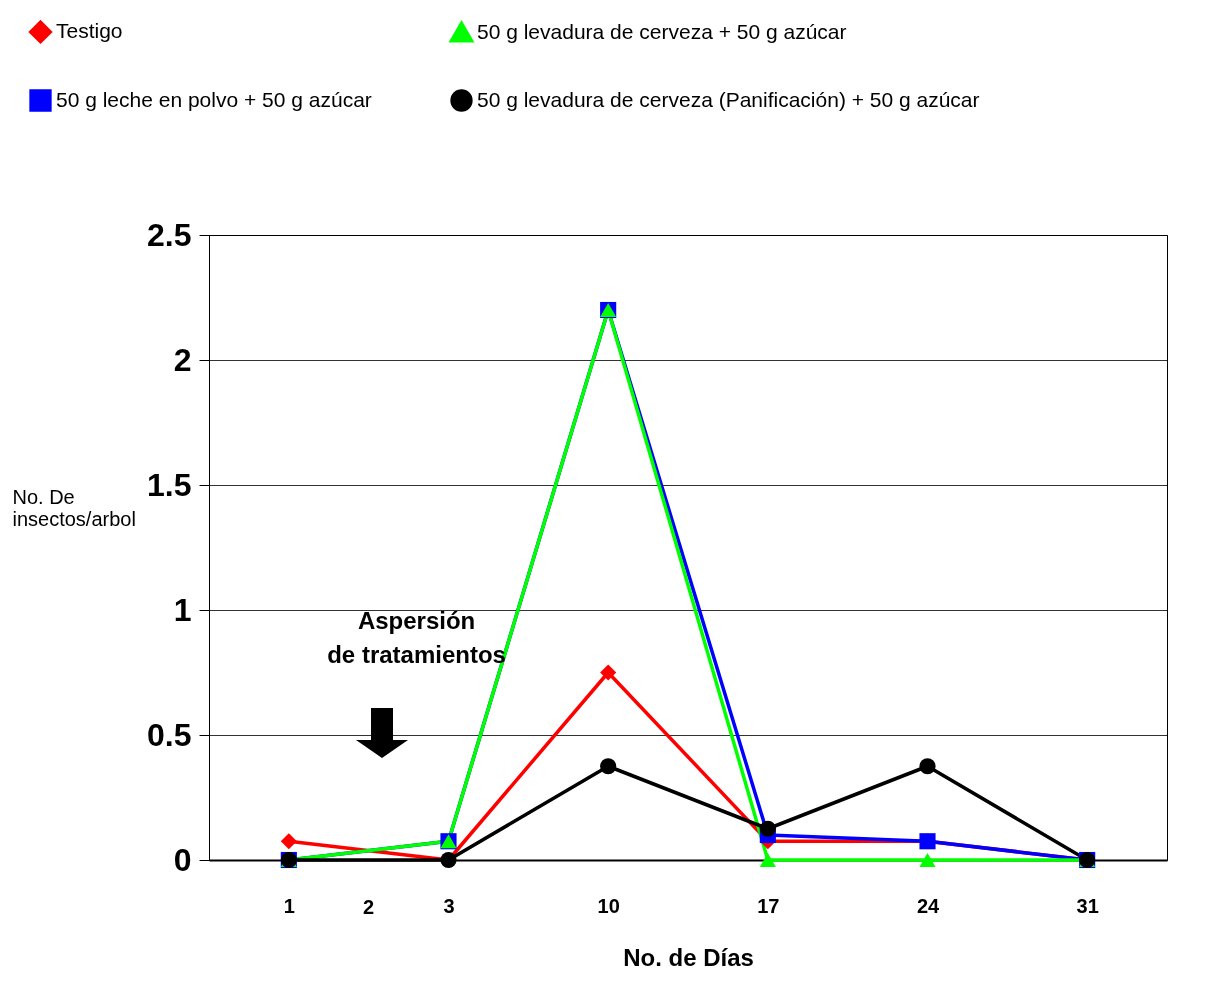 This screenshot has height=984, width=1217. I want to click on y-tick-label: 1, so click(182, 609).